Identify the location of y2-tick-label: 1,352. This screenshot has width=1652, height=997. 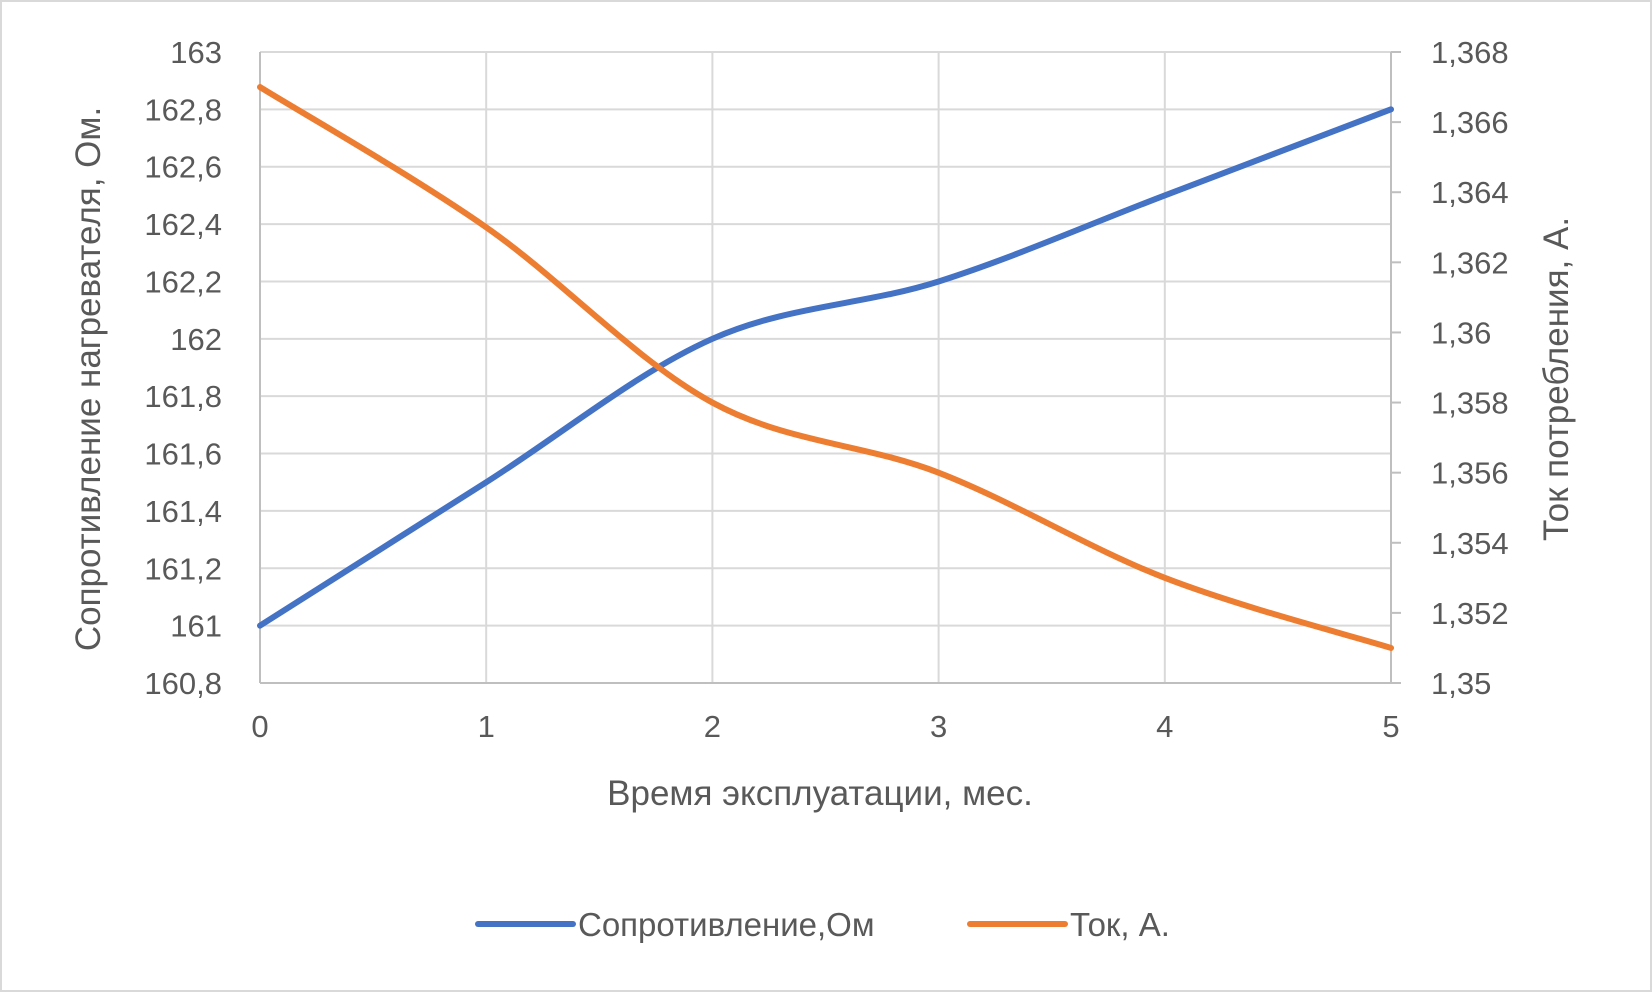
(1470, 613).